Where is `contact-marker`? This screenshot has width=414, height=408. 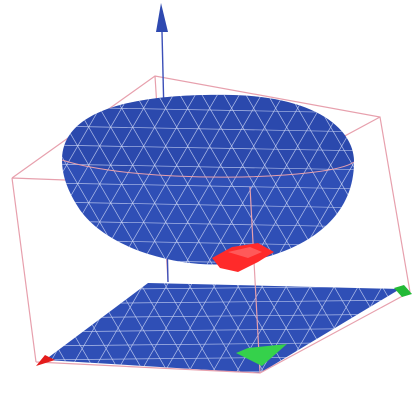
contact-marker is located at coordinates (243, 257).